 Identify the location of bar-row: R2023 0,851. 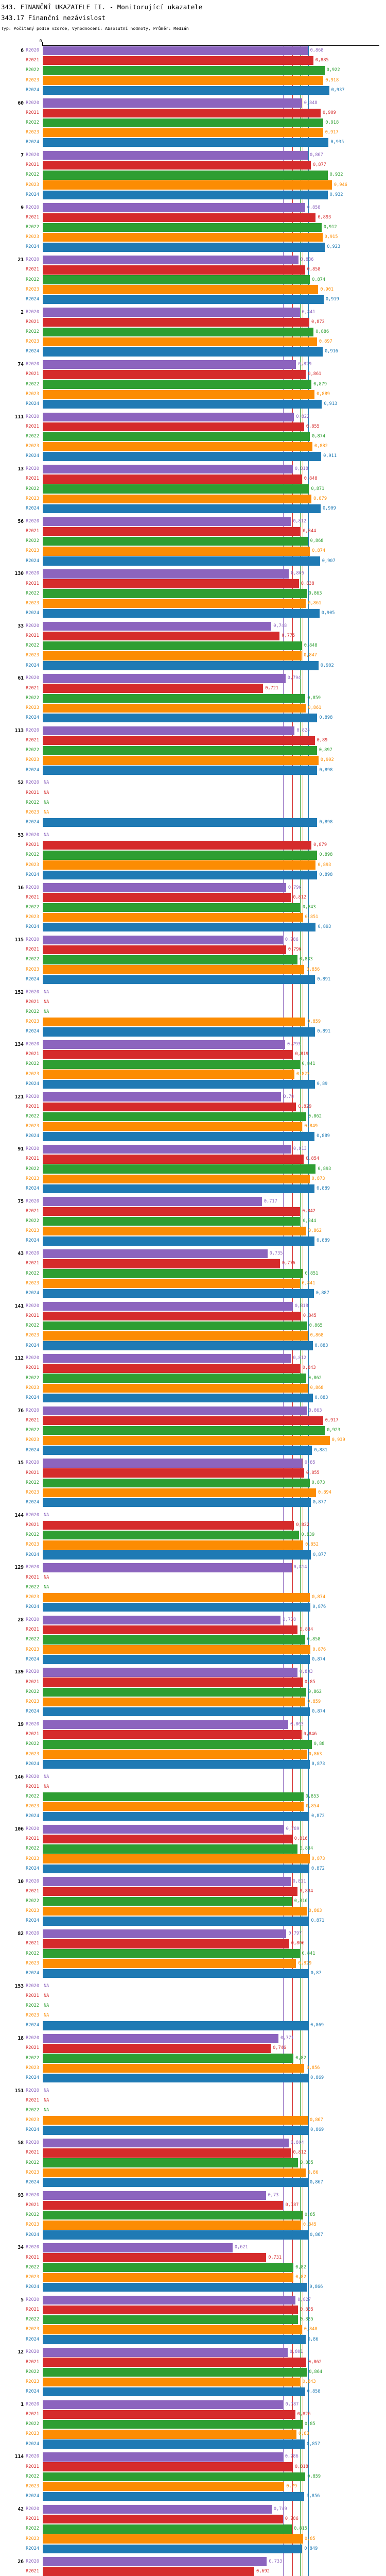
(193, 917).